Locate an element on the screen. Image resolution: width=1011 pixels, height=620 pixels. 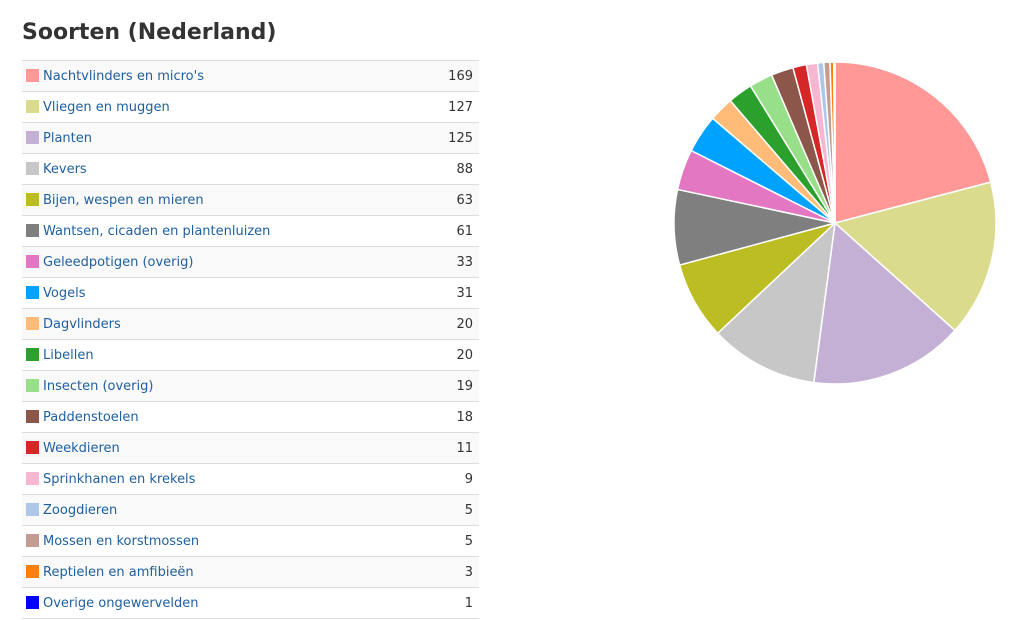
species-group-link: Paddenstoelen is located at coordinates (91, 417).